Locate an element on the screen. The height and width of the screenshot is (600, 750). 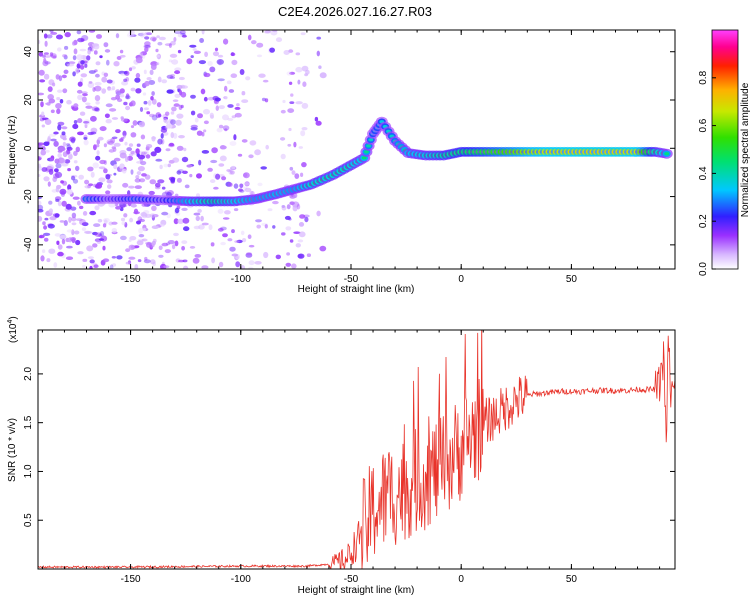
x-tick-label: 0 is located at coordinates (461, 579).